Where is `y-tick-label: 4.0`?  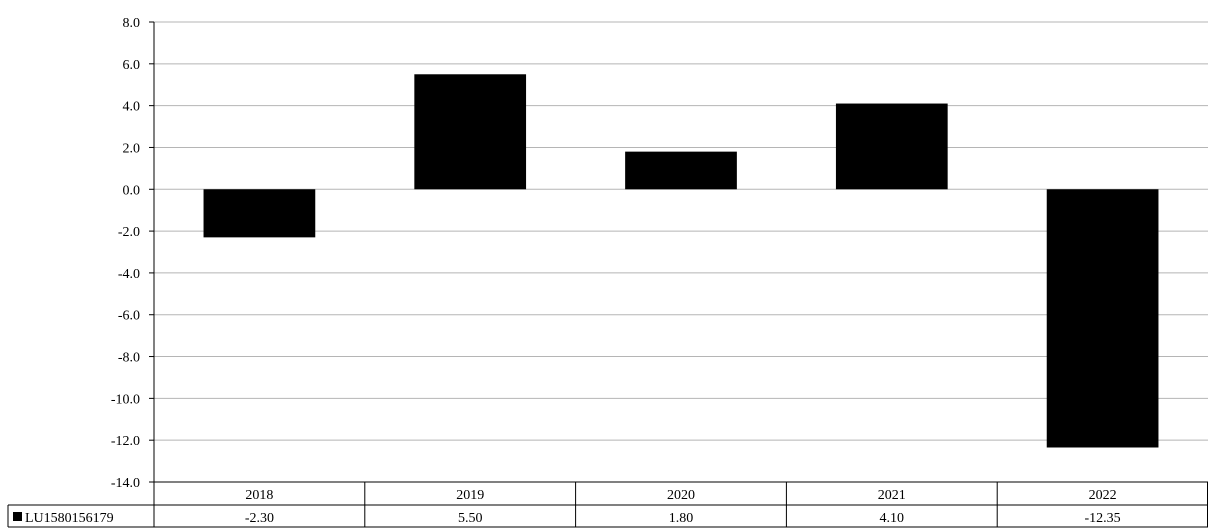 y-tick-label: 4.0 is located at coordinates (132, 107).